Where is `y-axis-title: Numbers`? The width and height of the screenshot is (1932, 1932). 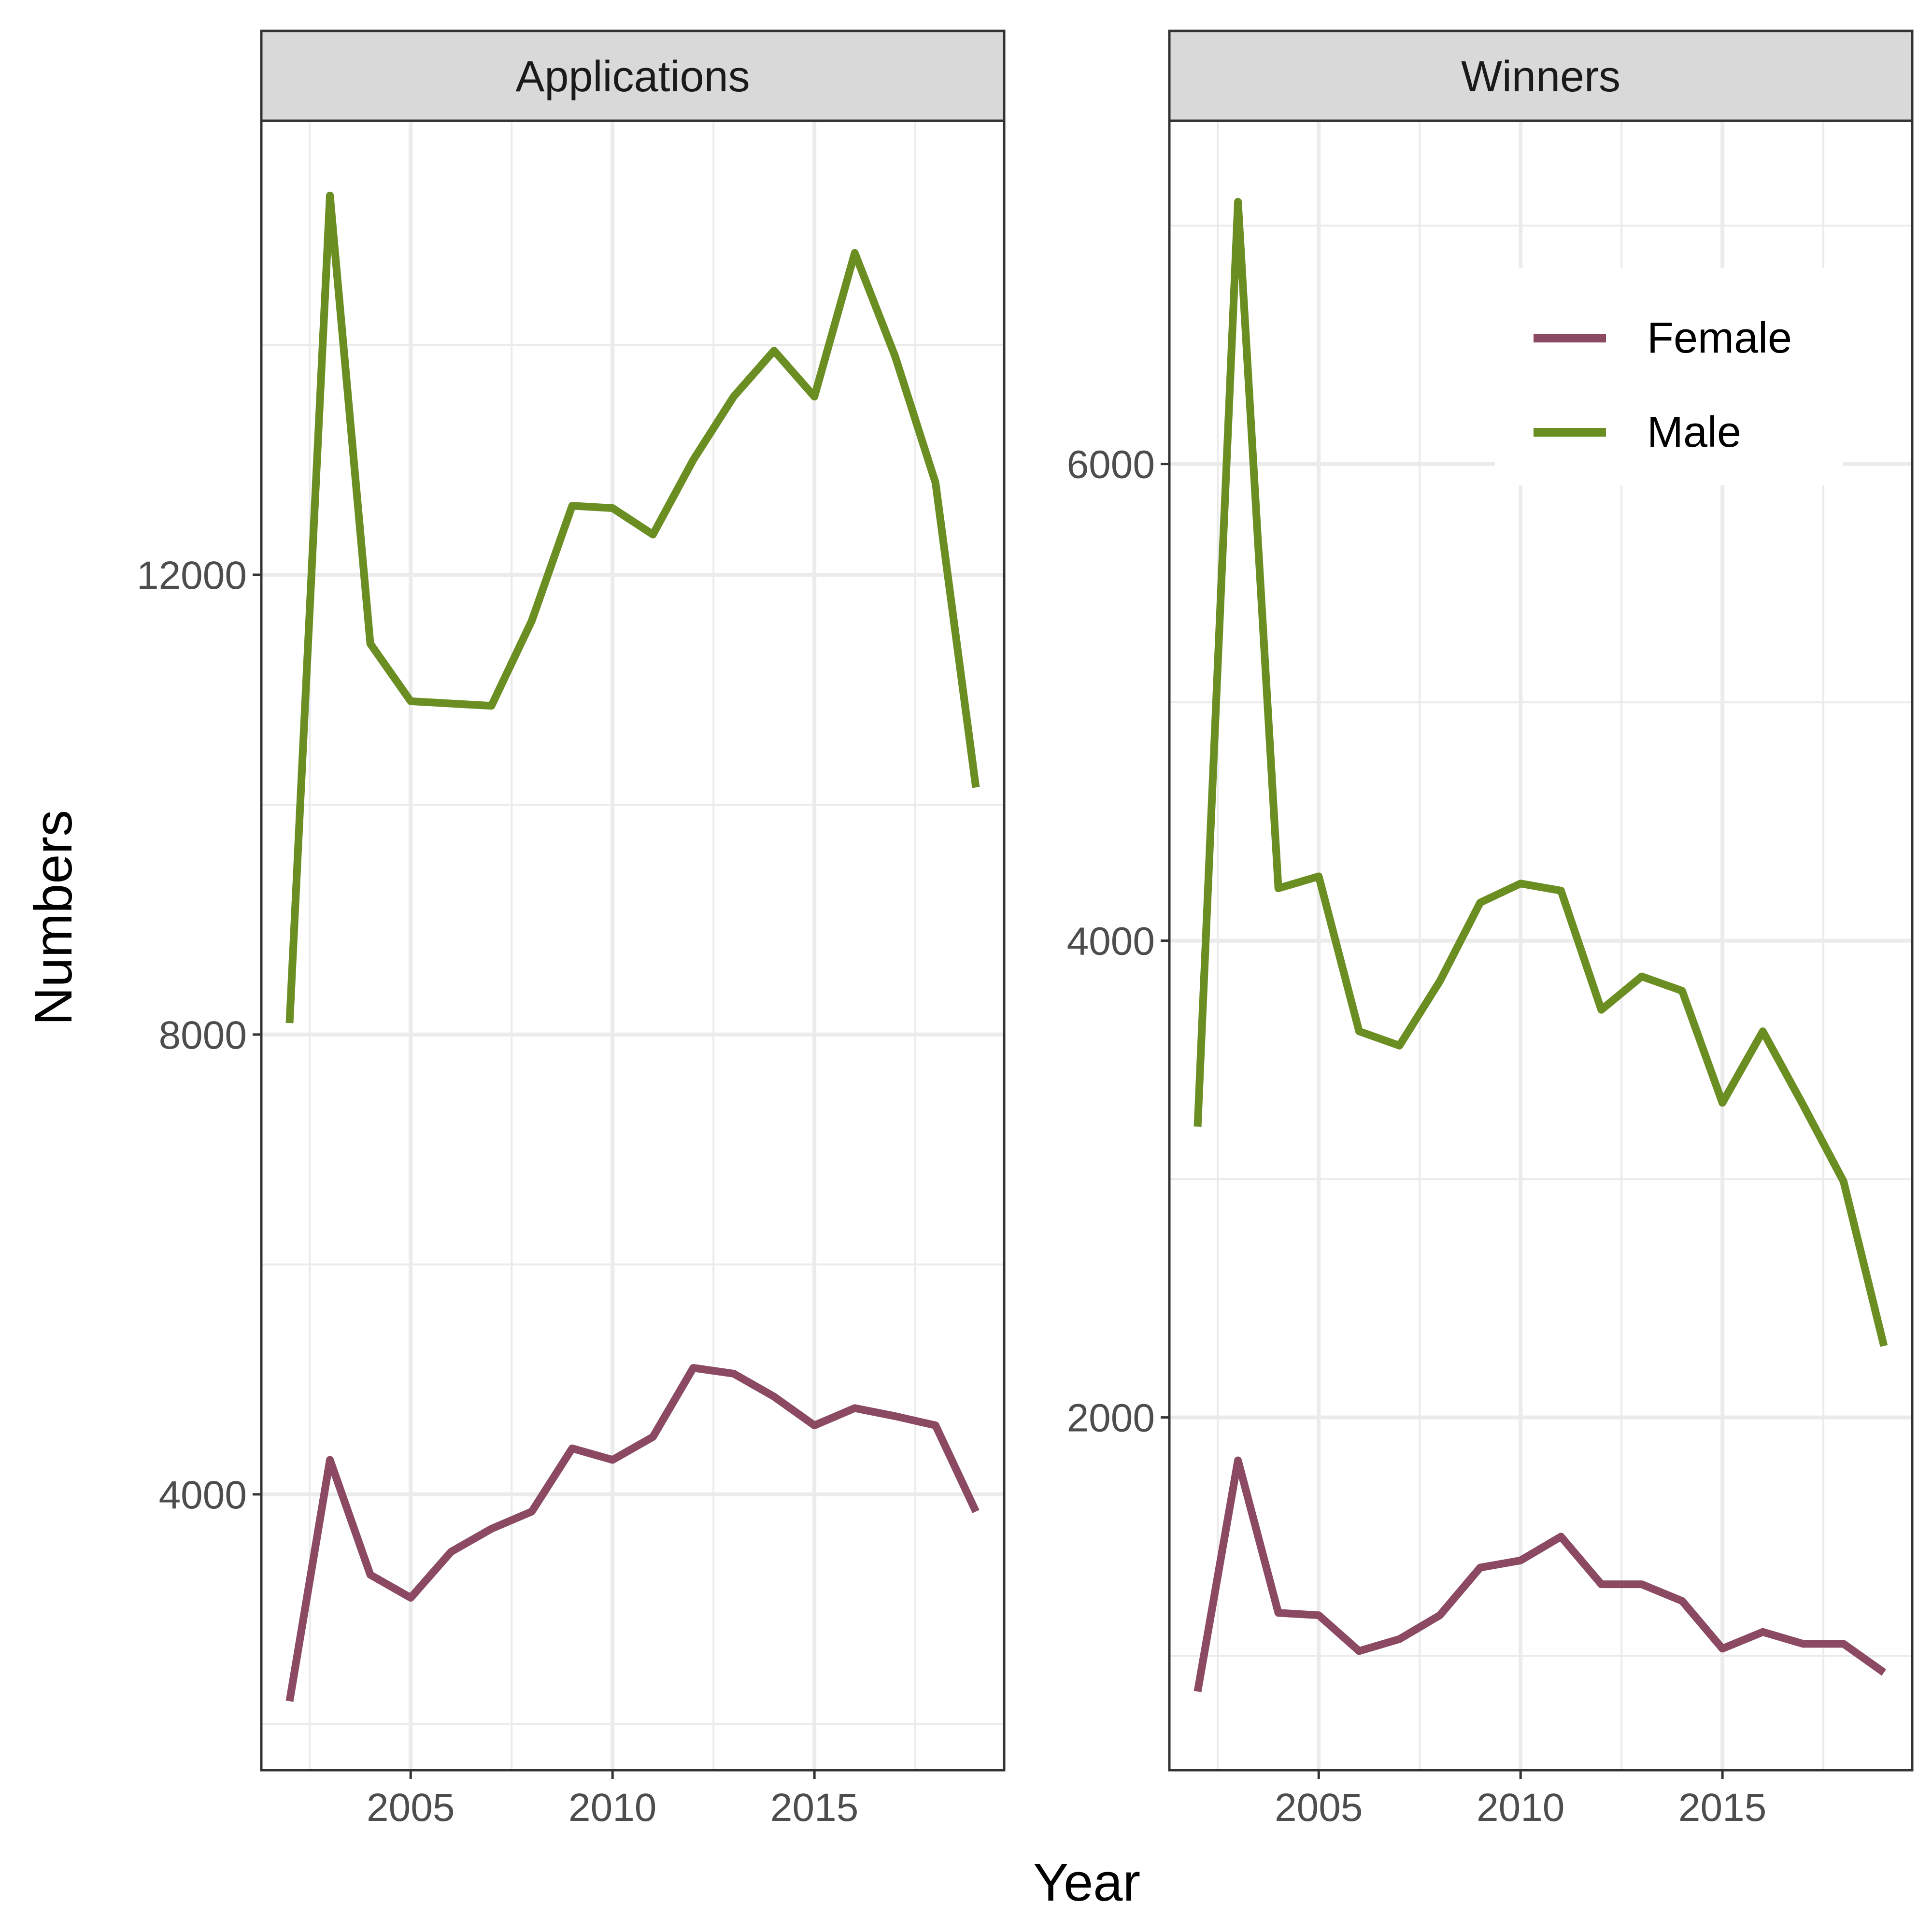
y-axis-title: Numbers is located at coordinates (53, 917).